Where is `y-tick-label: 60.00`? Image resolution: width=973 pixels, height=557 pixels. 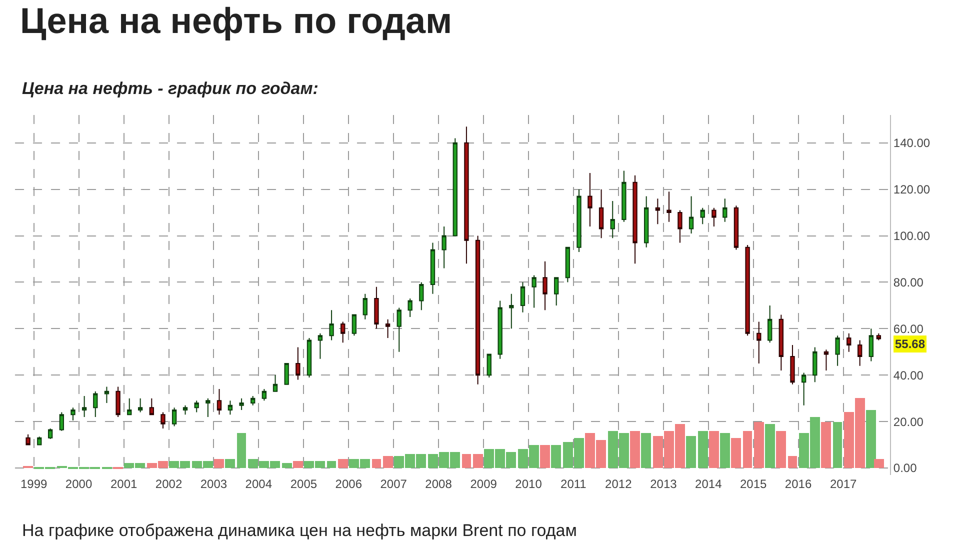 y-tick-label: 60.00 is located at coordinates (908, 329).